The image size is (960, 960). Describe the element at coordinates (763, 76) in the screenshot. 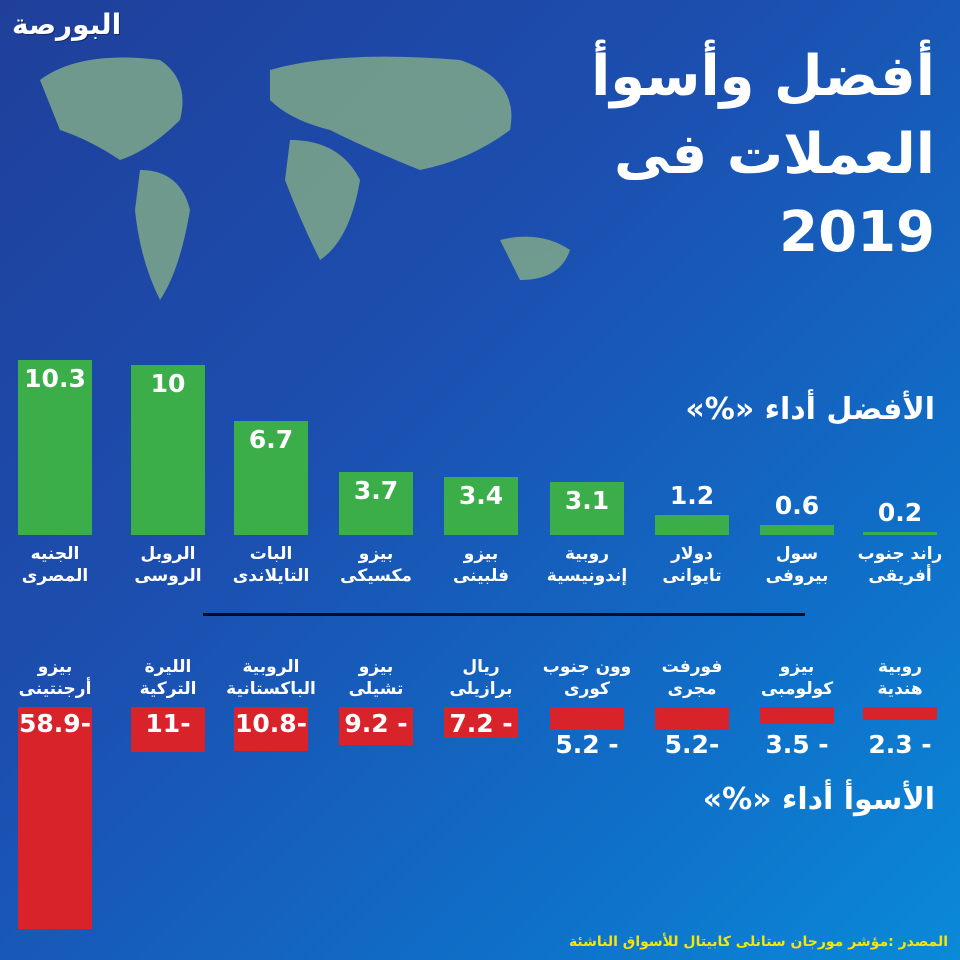

I see `title-line-1: أفضل وأسوأ` at that location.